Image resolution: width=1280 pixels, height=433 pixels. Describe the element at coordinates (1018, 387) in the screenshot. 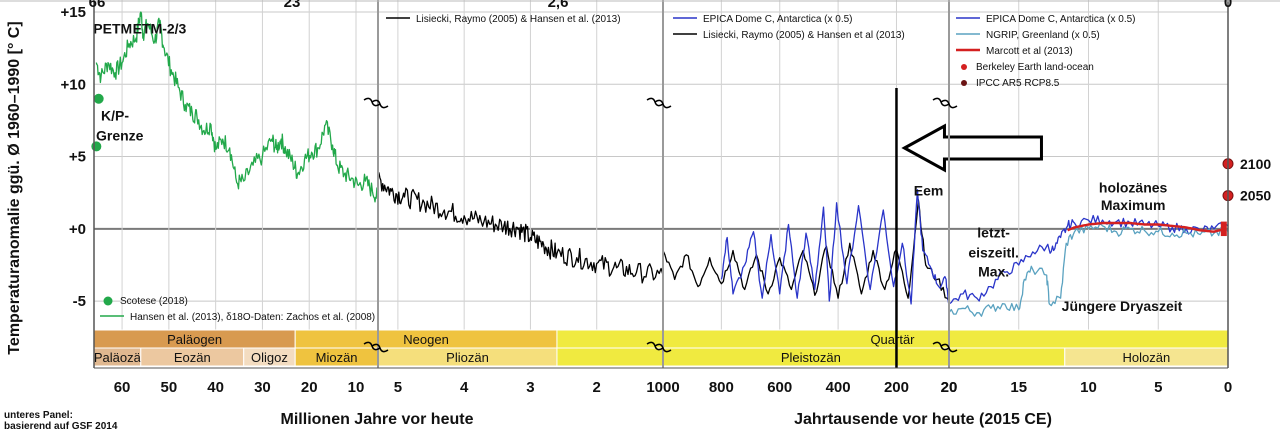

I see `x-tick-label: 15` at that location.